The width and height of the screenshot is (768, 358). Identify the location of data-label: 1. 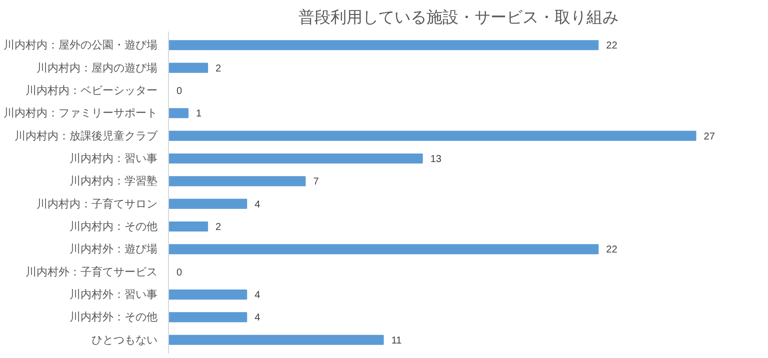
(199, 114).